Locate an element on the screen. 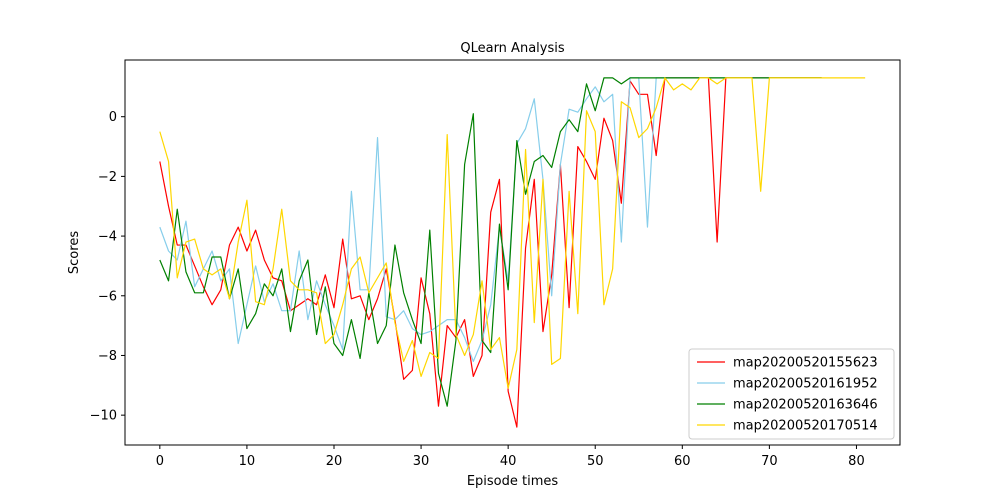  x-tick-label: 50 is located at coordinates (595, 461).